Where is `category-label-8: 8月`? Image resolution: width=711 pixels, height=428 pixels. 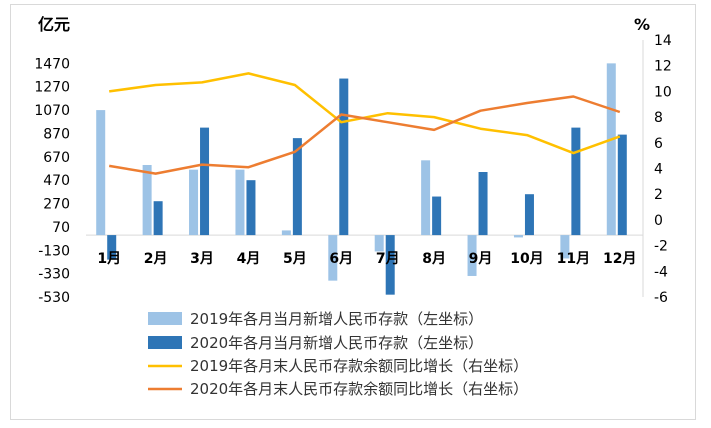 category-label-8: 8月 is located at coordinates (434, 259).